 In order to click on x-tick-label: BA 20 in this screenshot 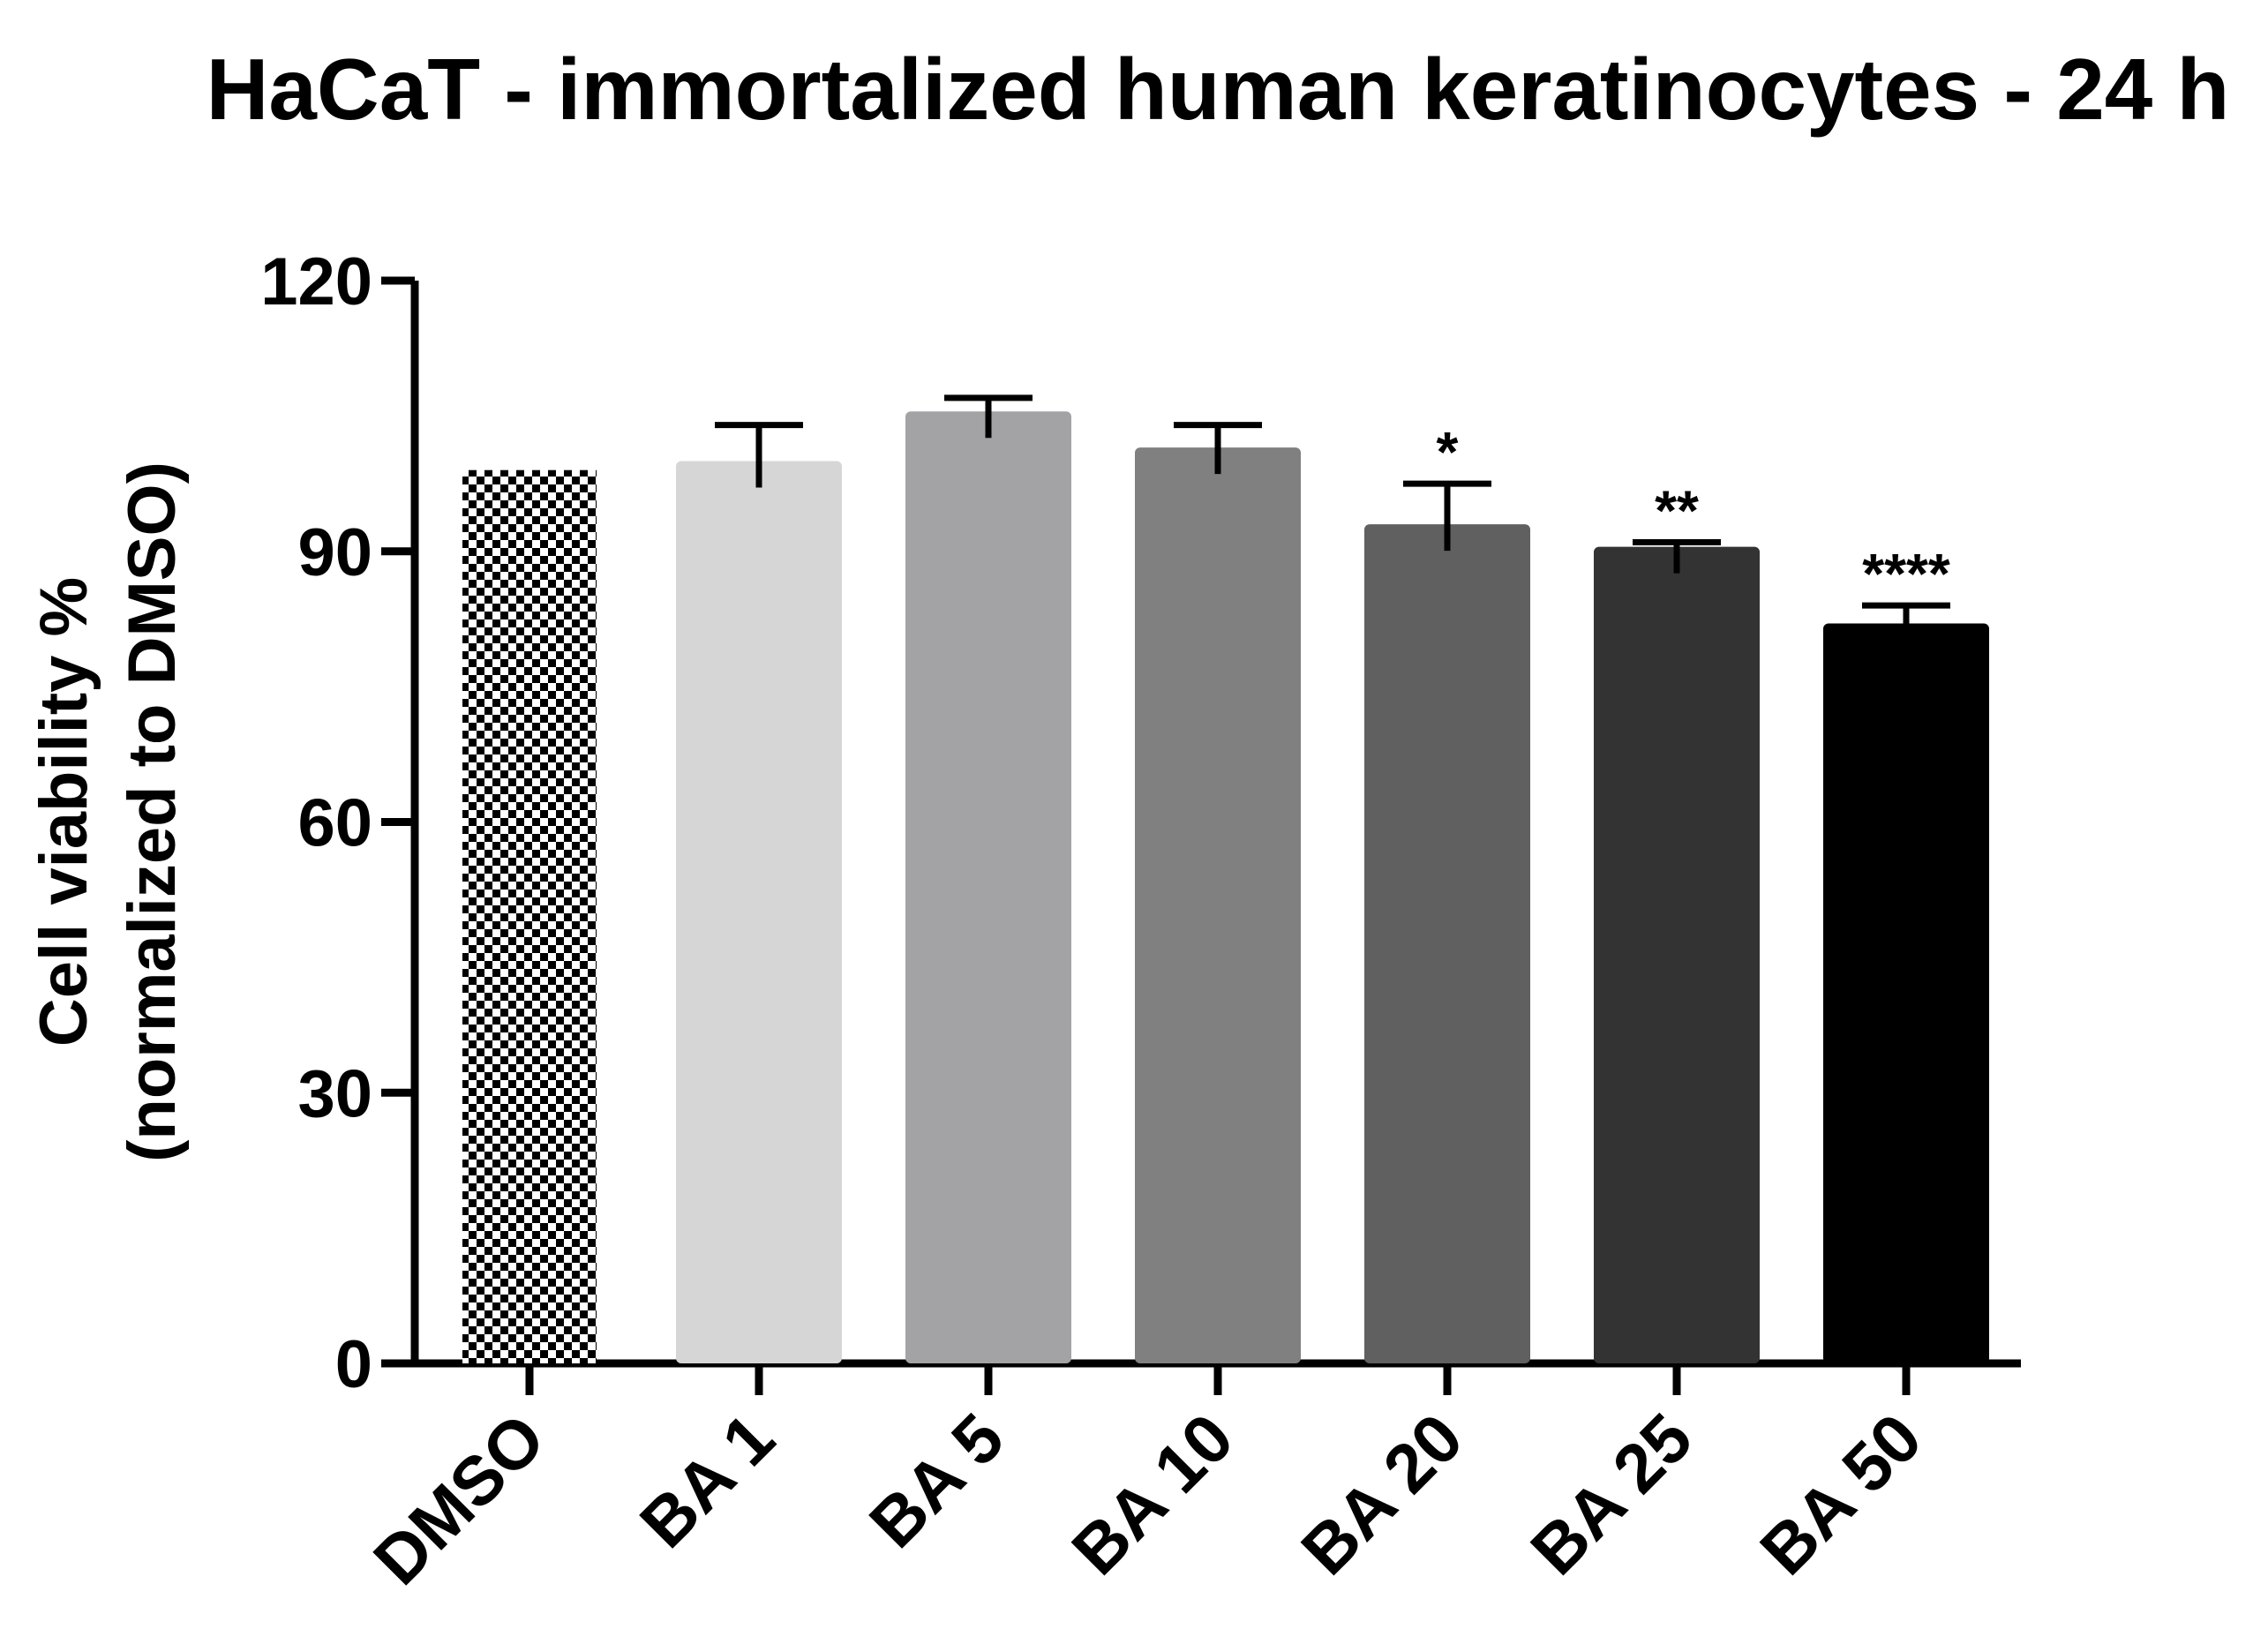, I will do `click(1382, 1494)`.